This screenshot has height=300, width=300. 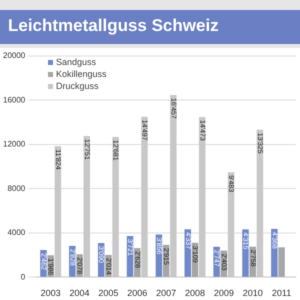 What do you see at coordinates (50, 293) in the screenshot?
I see `x-tick-label: 2003` at bounding box center [50, 293].